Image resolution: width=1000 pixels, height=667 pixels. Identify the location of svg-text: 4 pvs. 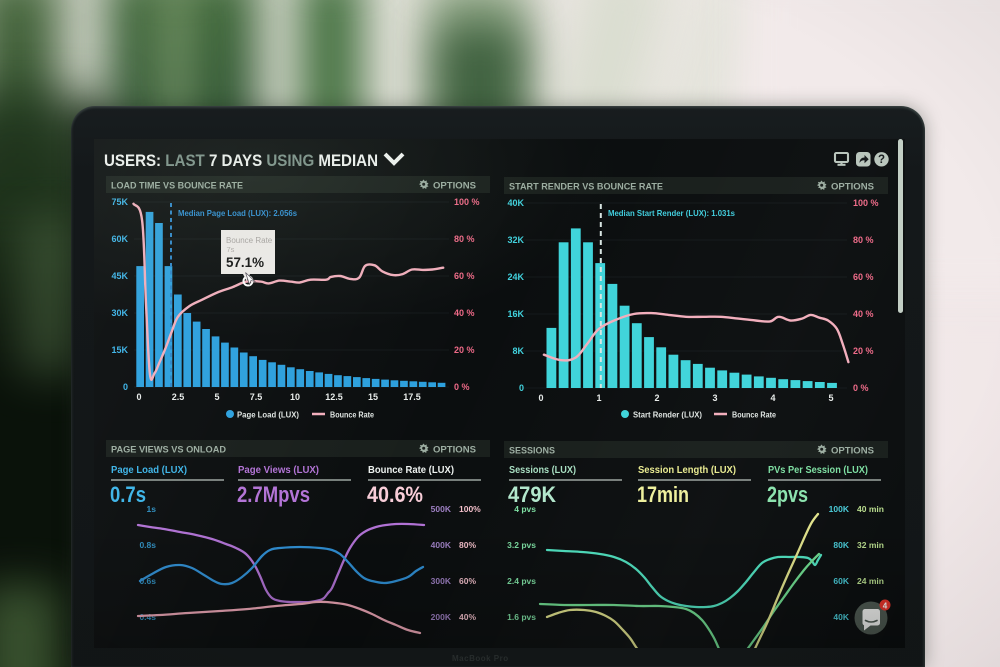
(525, 509).